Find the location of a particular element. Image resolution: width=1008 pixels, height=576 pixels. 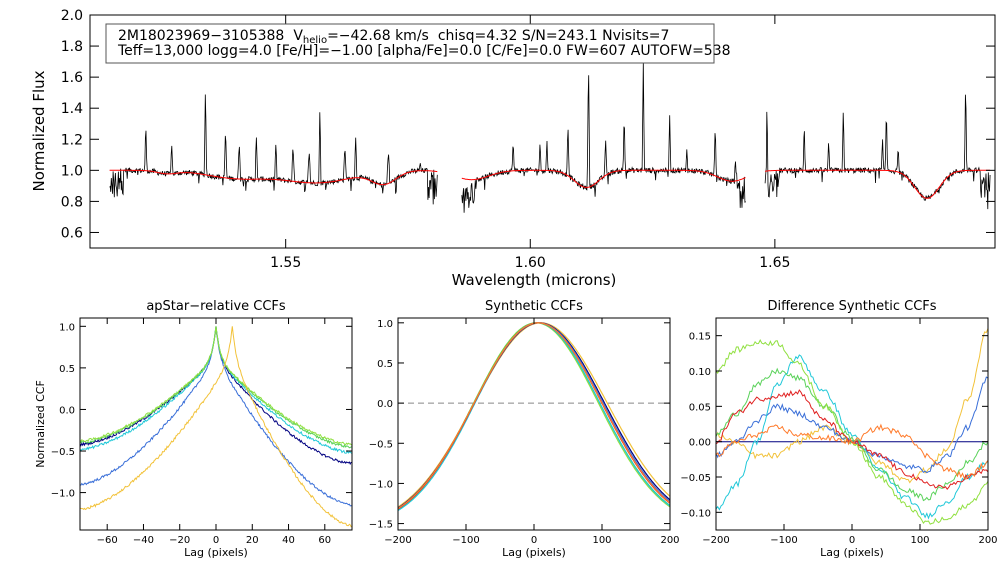

synthetic-ccf-cyan-line is located at coordinates (534, 417).